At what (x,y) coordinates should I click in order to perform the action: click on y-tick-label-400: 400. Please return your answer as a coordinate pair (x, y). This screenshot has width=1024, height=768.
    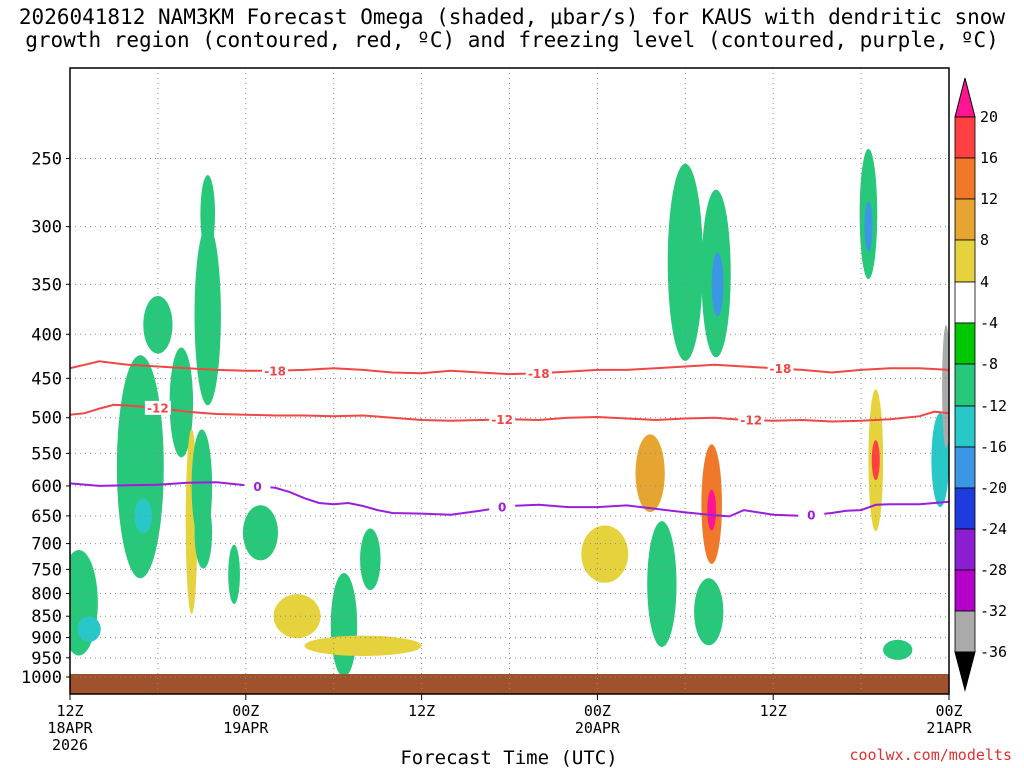
    Looking at the image, I should click on (46, 335).